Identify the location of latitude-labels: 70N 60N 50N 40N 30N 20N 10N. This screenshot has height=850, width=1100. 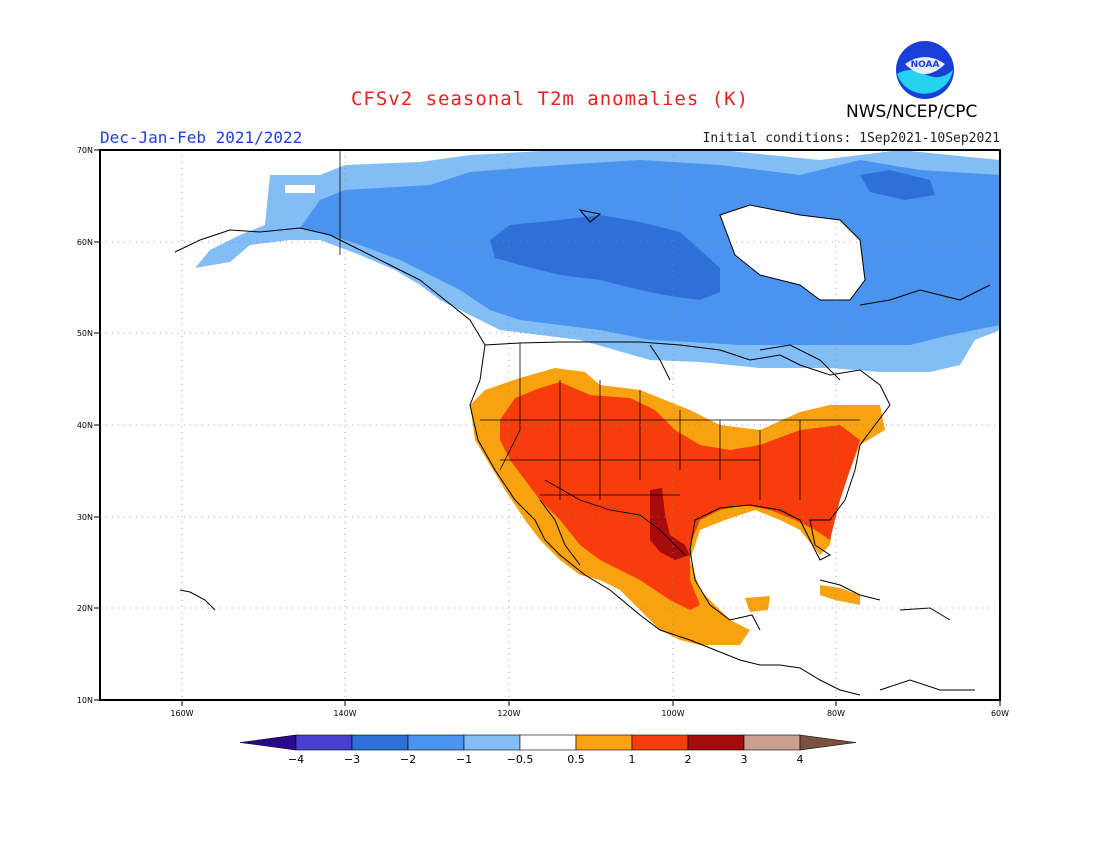
(85, 425).